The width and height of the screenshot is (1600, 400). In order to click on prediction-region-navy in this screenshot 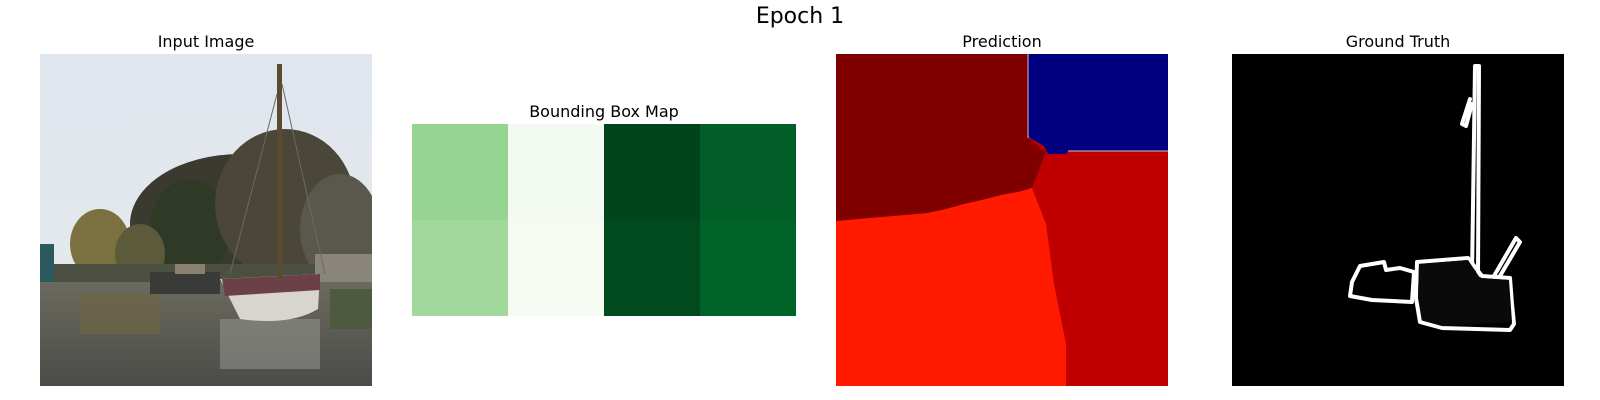, I will do `click(1098, 104)`.